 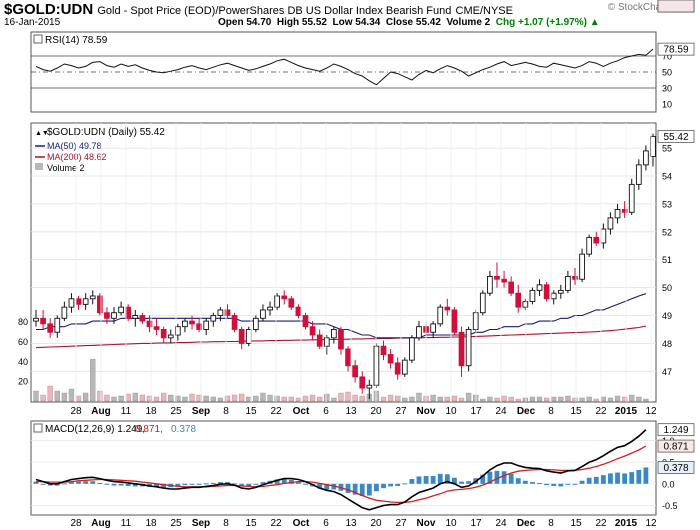 I want to click on histogram-legend-label: 0.378, so click(x=183, y=429).